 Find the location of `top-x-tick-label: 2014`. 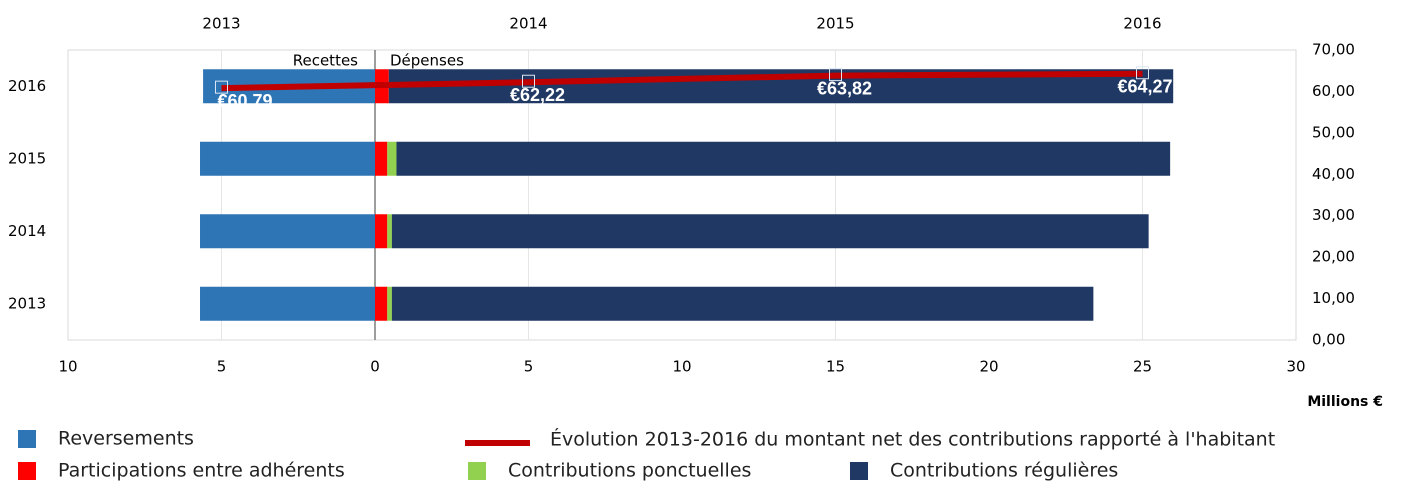

top-x-tick-label: 2014 is located at coordinates (528, 24).